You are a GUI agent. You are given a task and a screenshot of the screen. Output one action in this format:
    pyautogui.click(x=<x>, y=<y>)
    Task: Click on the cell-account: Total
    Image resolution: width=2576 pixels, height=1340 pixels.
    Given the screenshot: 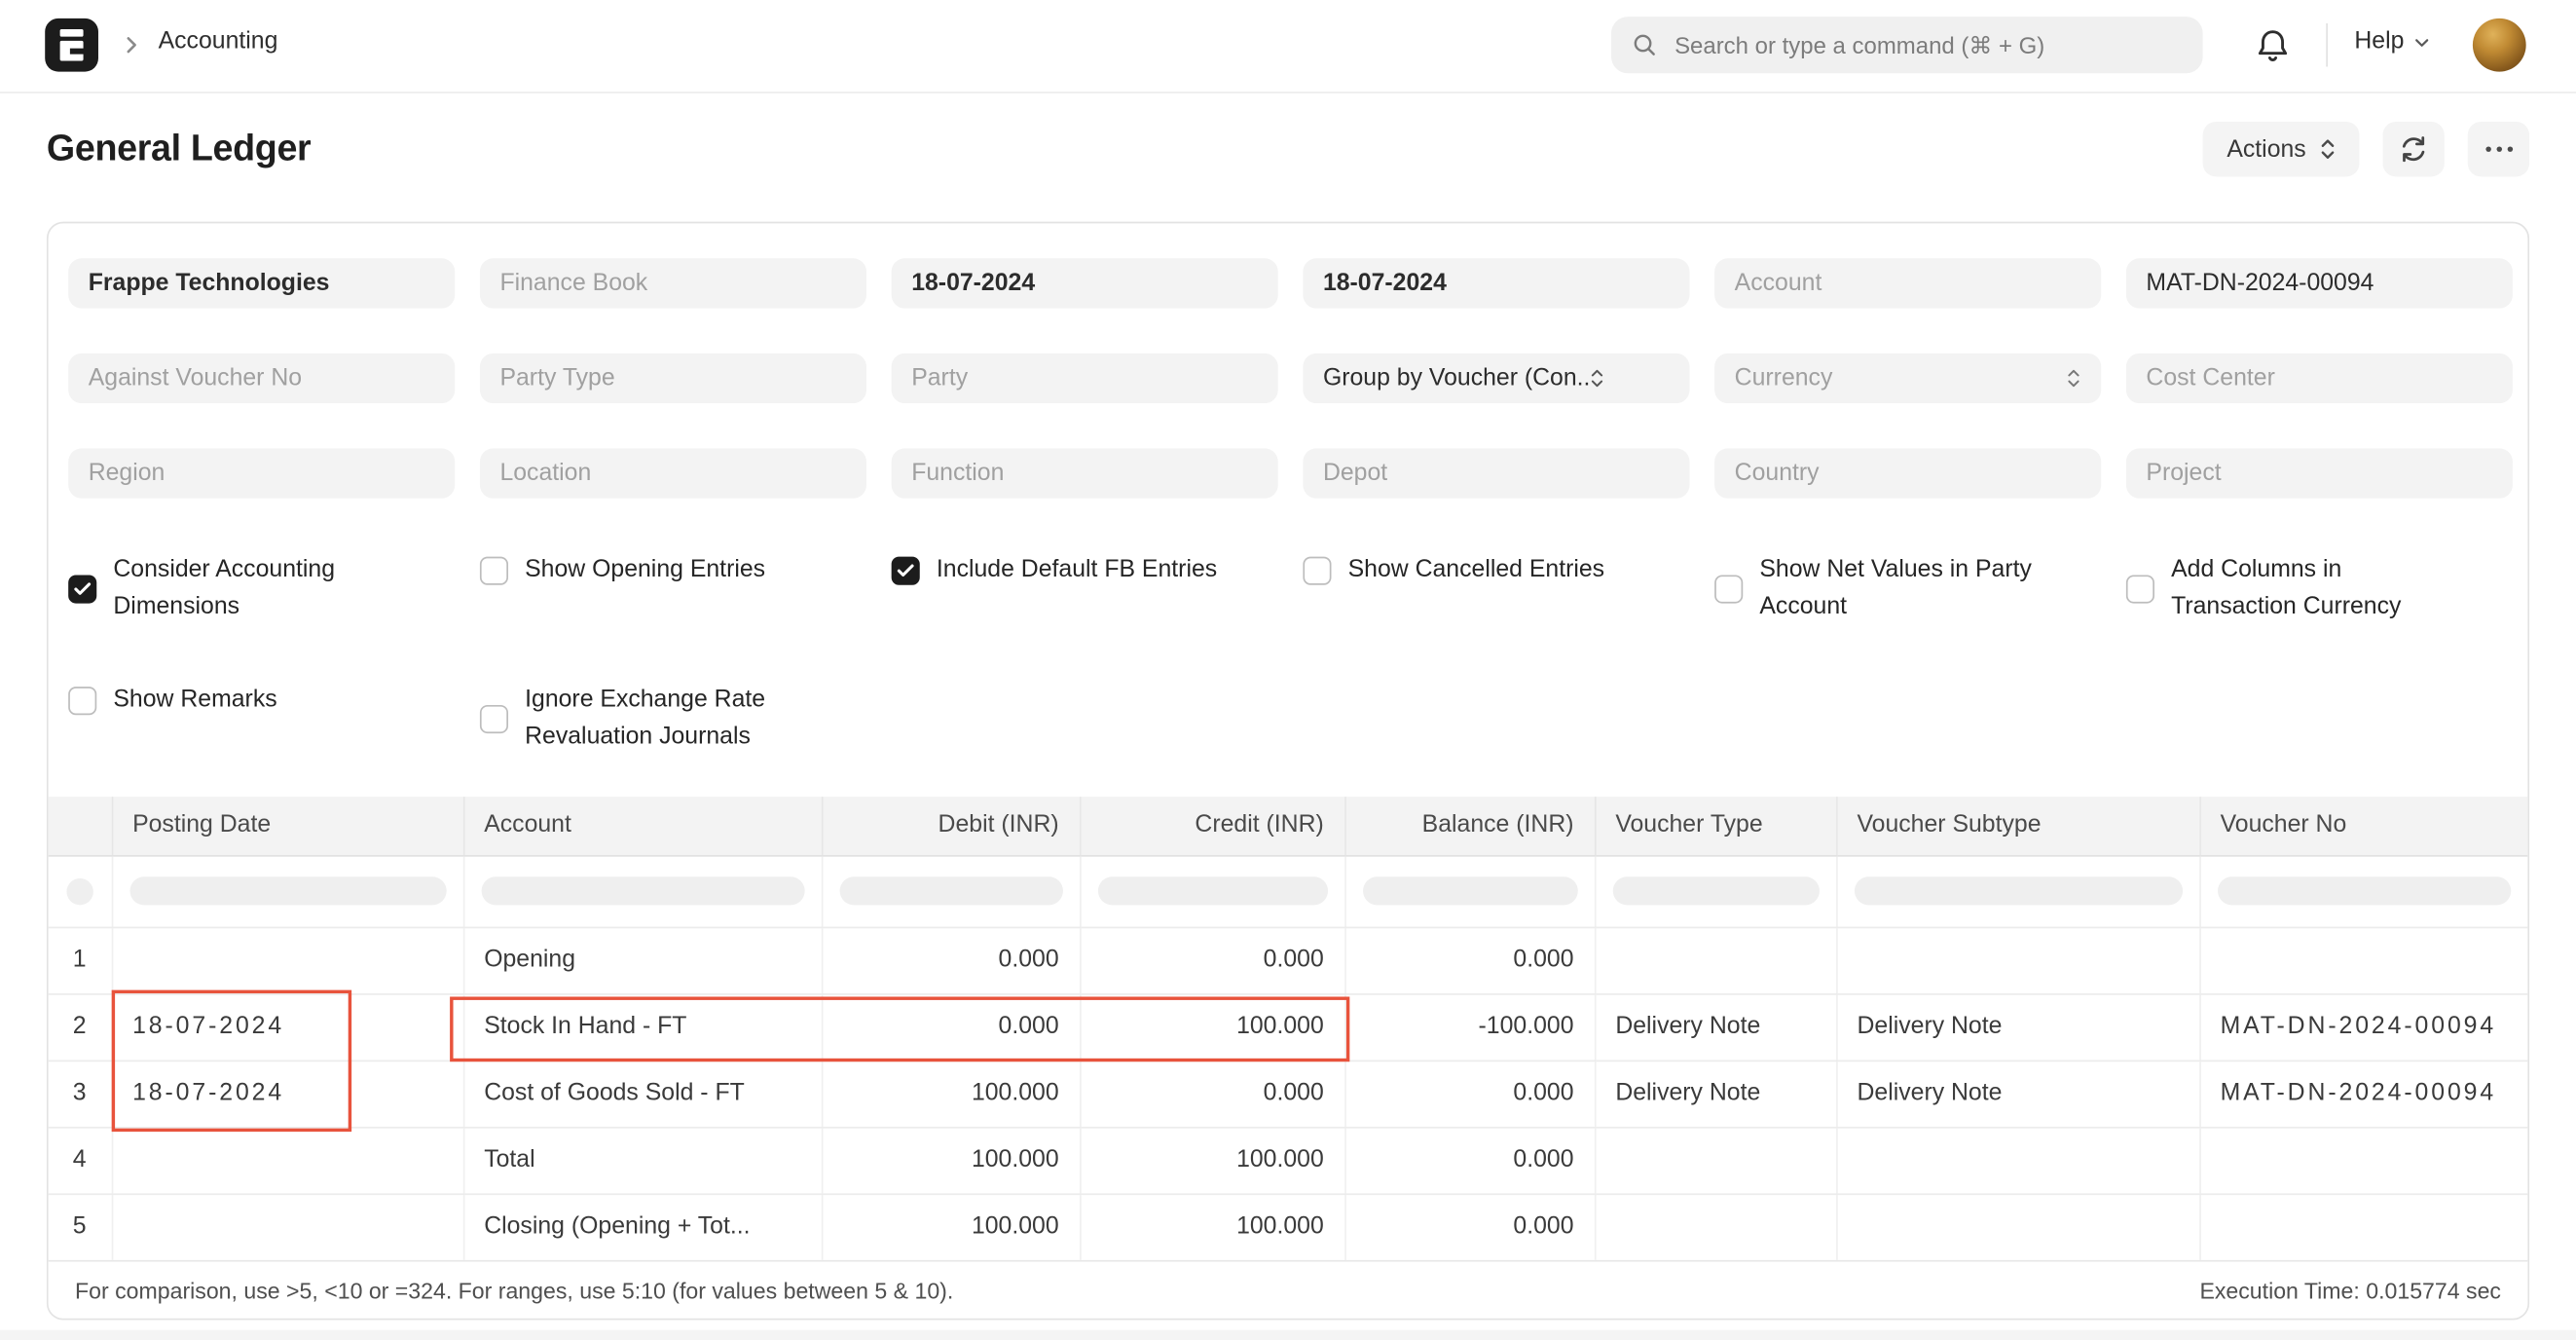 What is the action you would take?
    pyautogui.click(x=642, y=1160)
    